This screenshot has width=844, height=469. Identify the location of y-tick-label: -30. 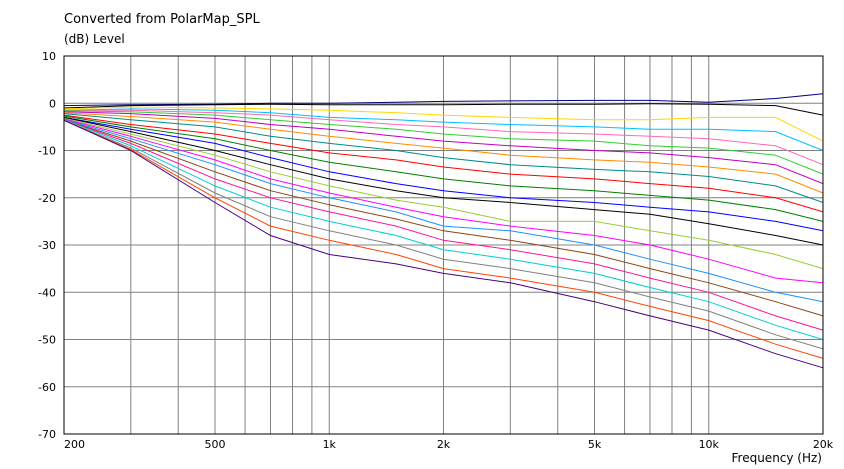
(47, 245).